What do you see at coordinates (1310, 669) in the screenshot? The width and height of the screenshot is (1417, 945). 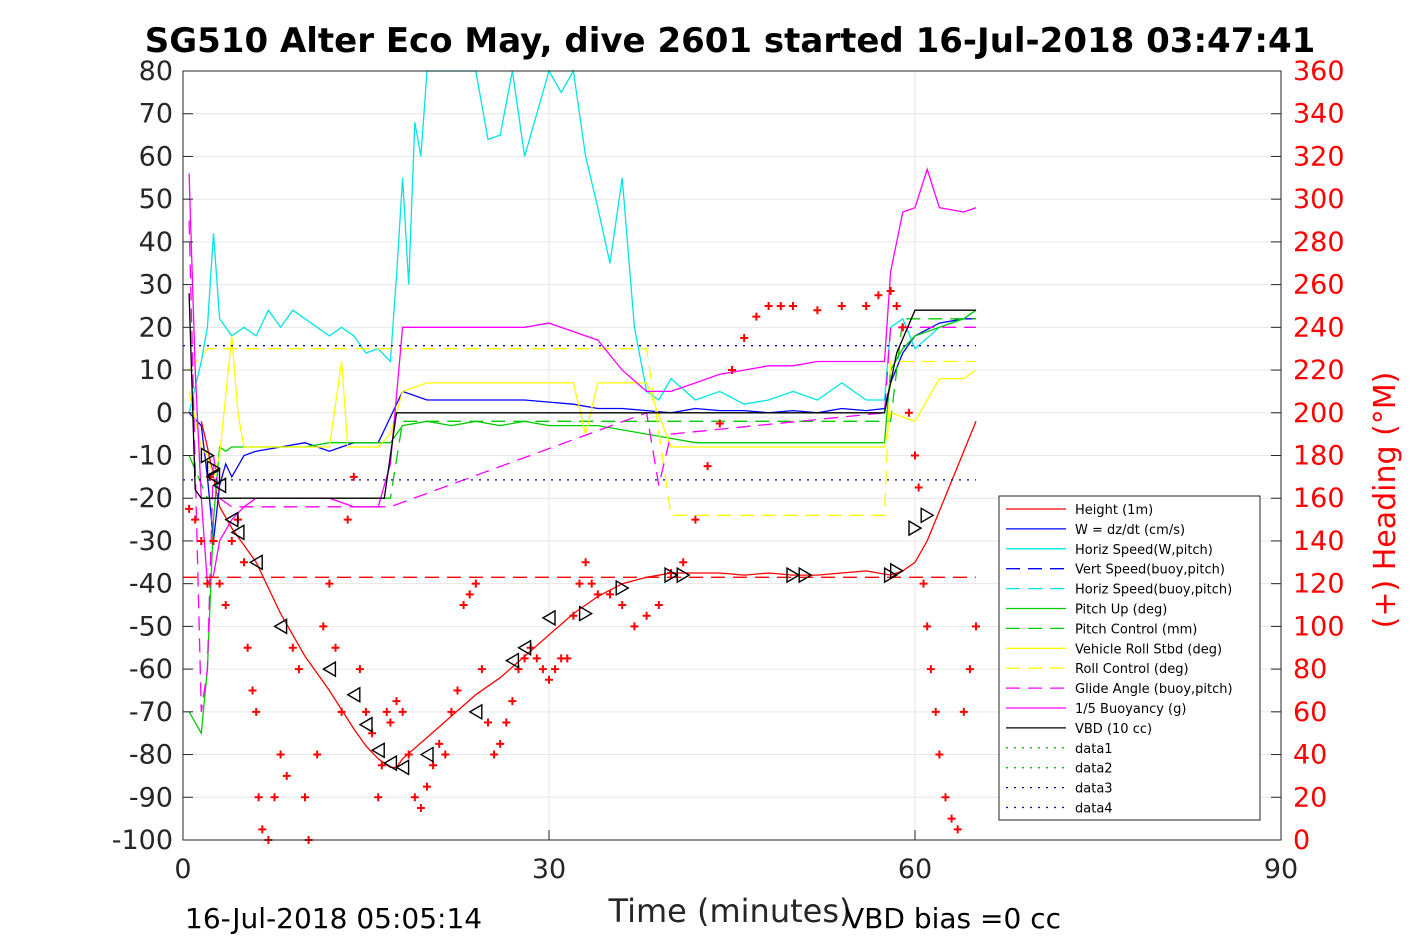 I see `y-right-tick-label: 80` at bounding box center [1310, 669].